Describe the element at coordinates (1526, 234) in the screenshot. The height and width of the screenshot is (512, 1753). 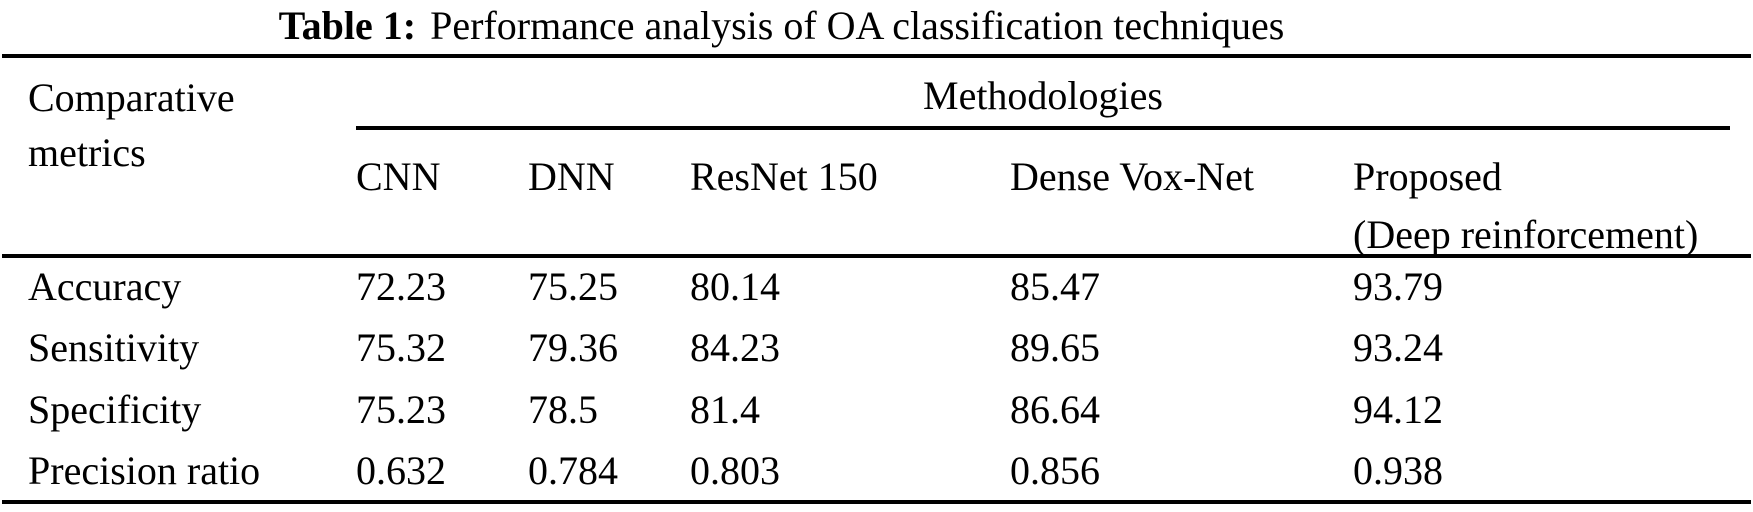
I see `column-header-sublabel: (Deep reinforcement)` at that location.